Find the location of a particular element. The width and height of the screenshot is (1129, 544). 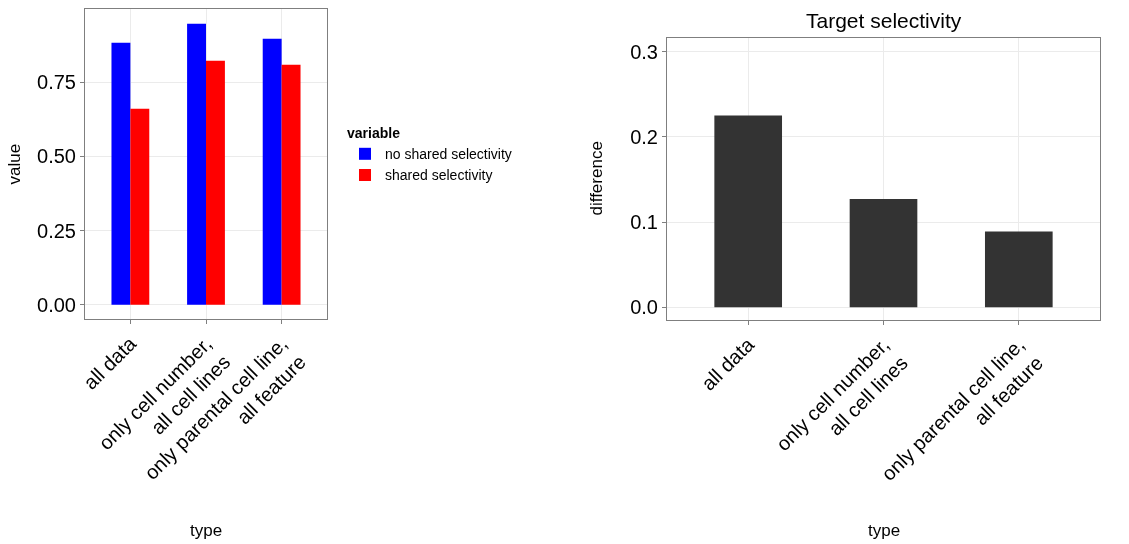

y-axis-title: difference is located at coordinates (596, 178).